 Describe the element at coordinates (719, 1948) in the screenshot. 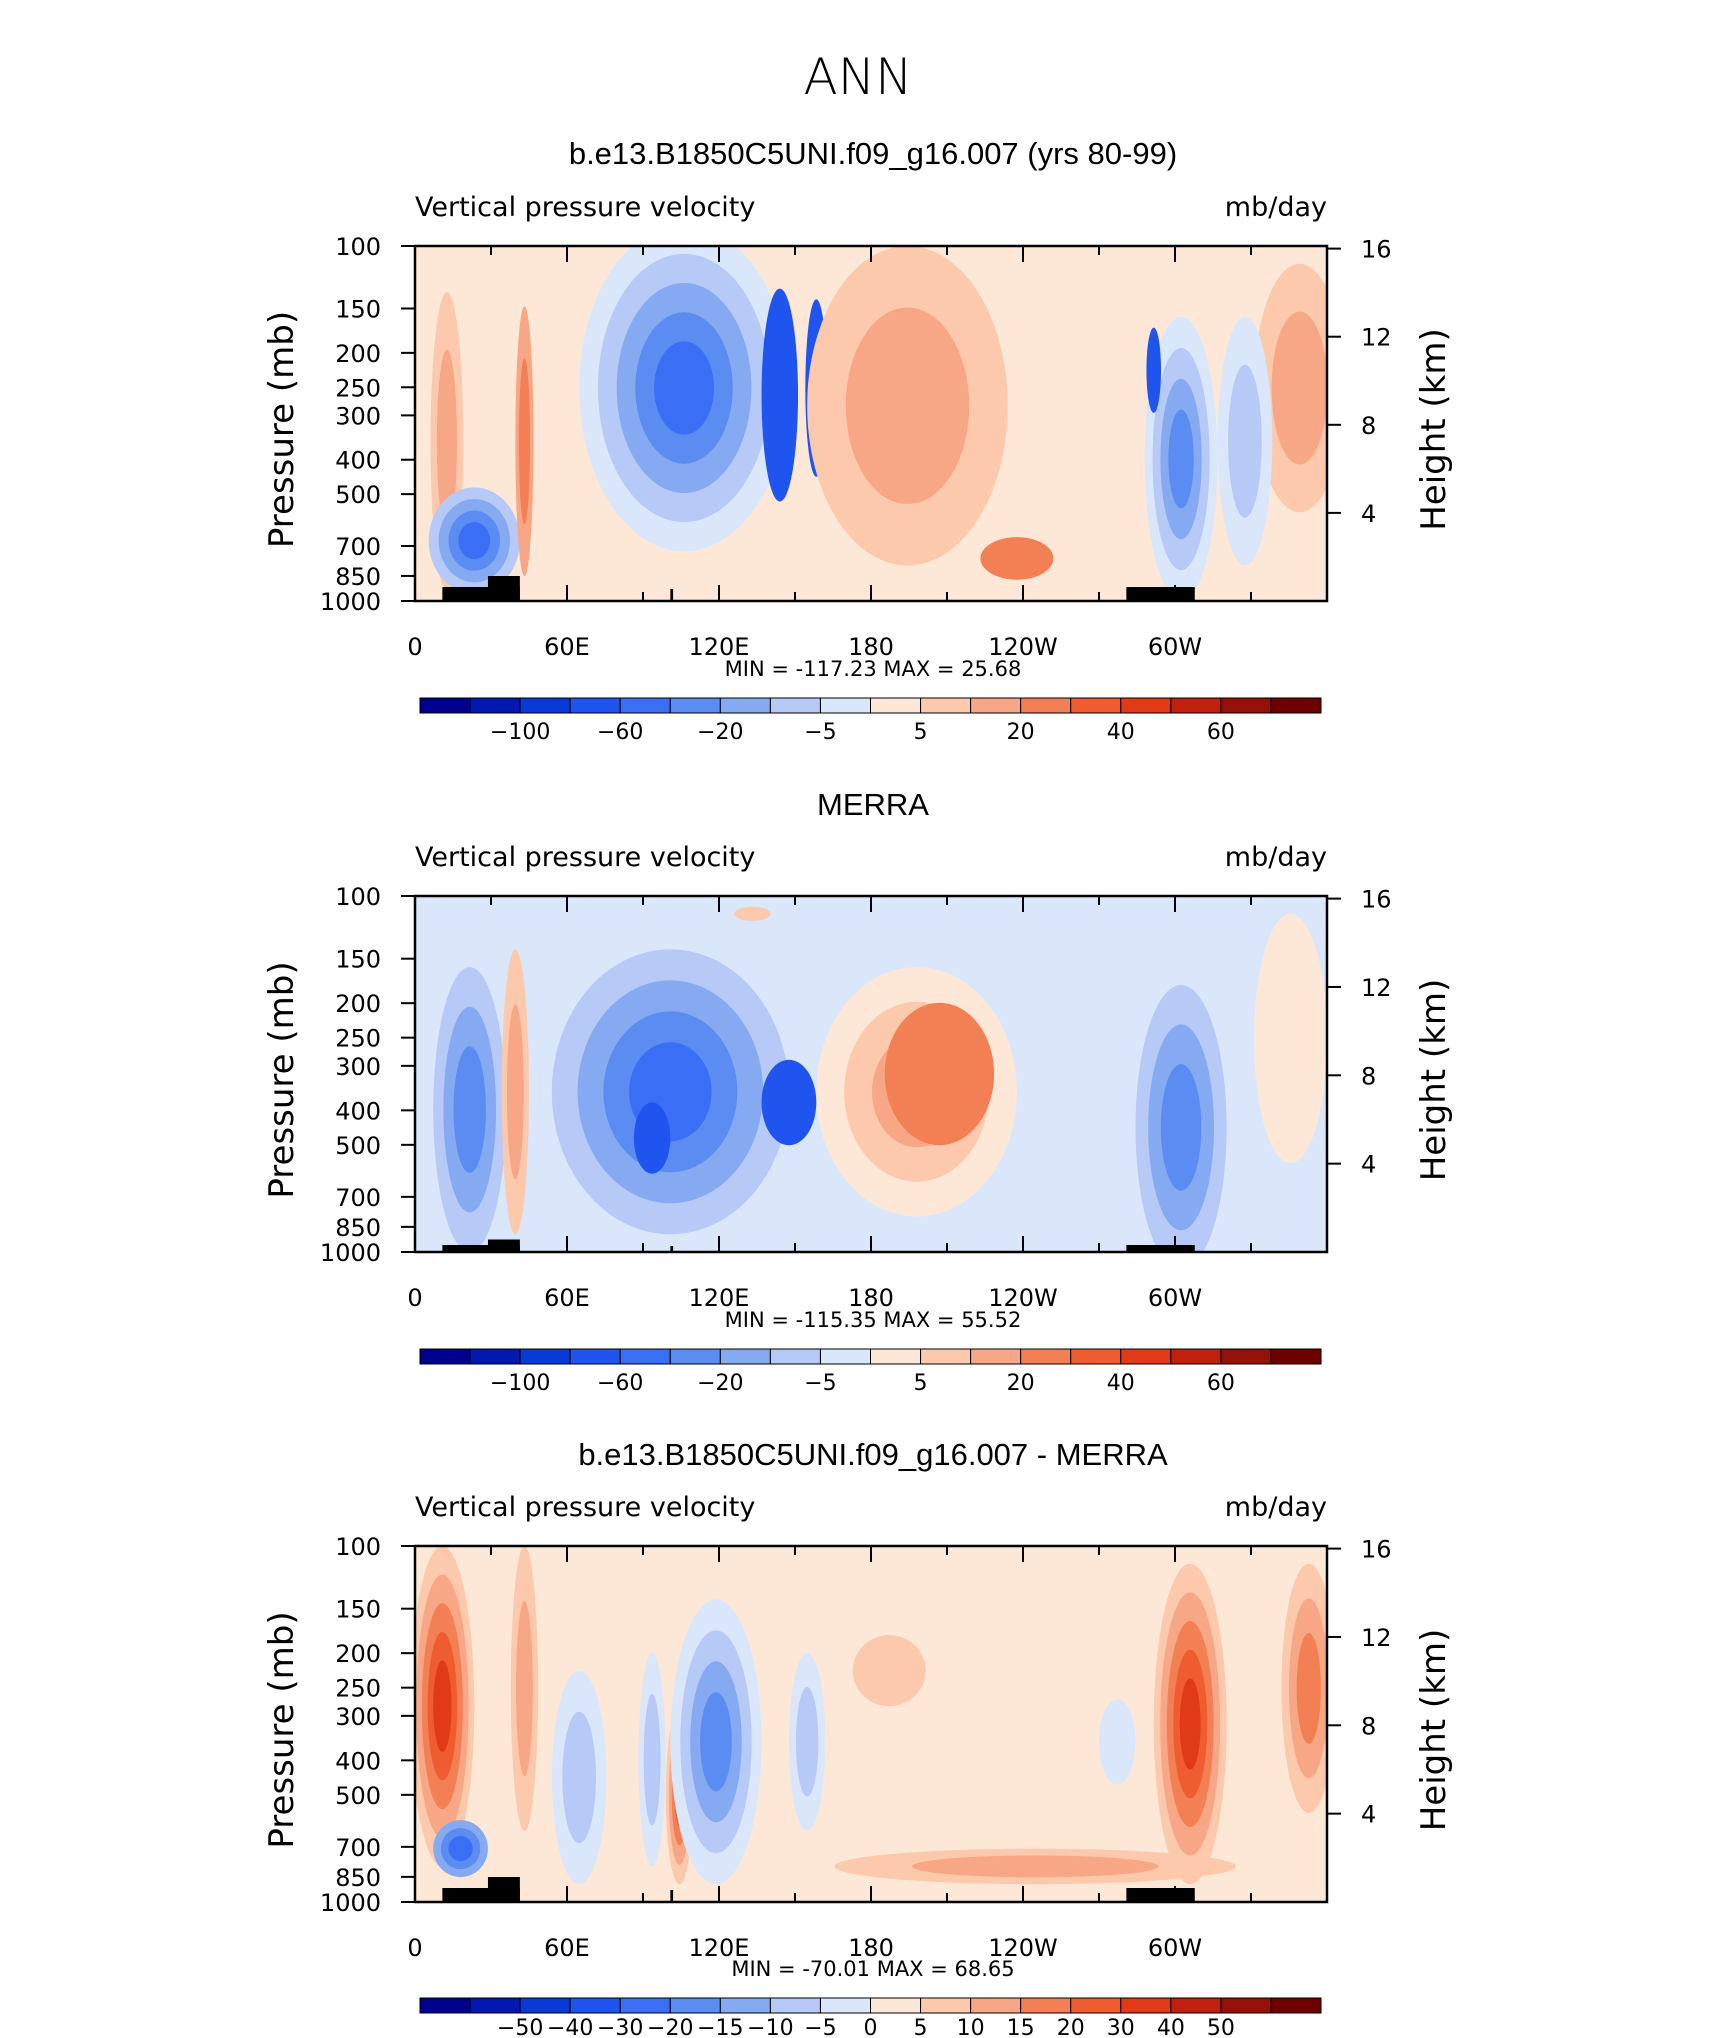

I see `x-tick-label: 120E` at that location.